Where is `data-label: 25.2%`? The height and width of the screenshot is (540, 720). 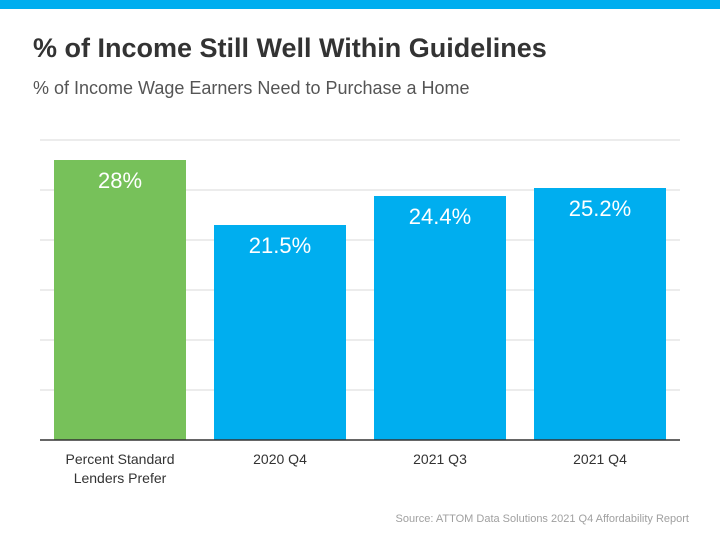 data-label: 25.2% is located at coordinates (600, 208).